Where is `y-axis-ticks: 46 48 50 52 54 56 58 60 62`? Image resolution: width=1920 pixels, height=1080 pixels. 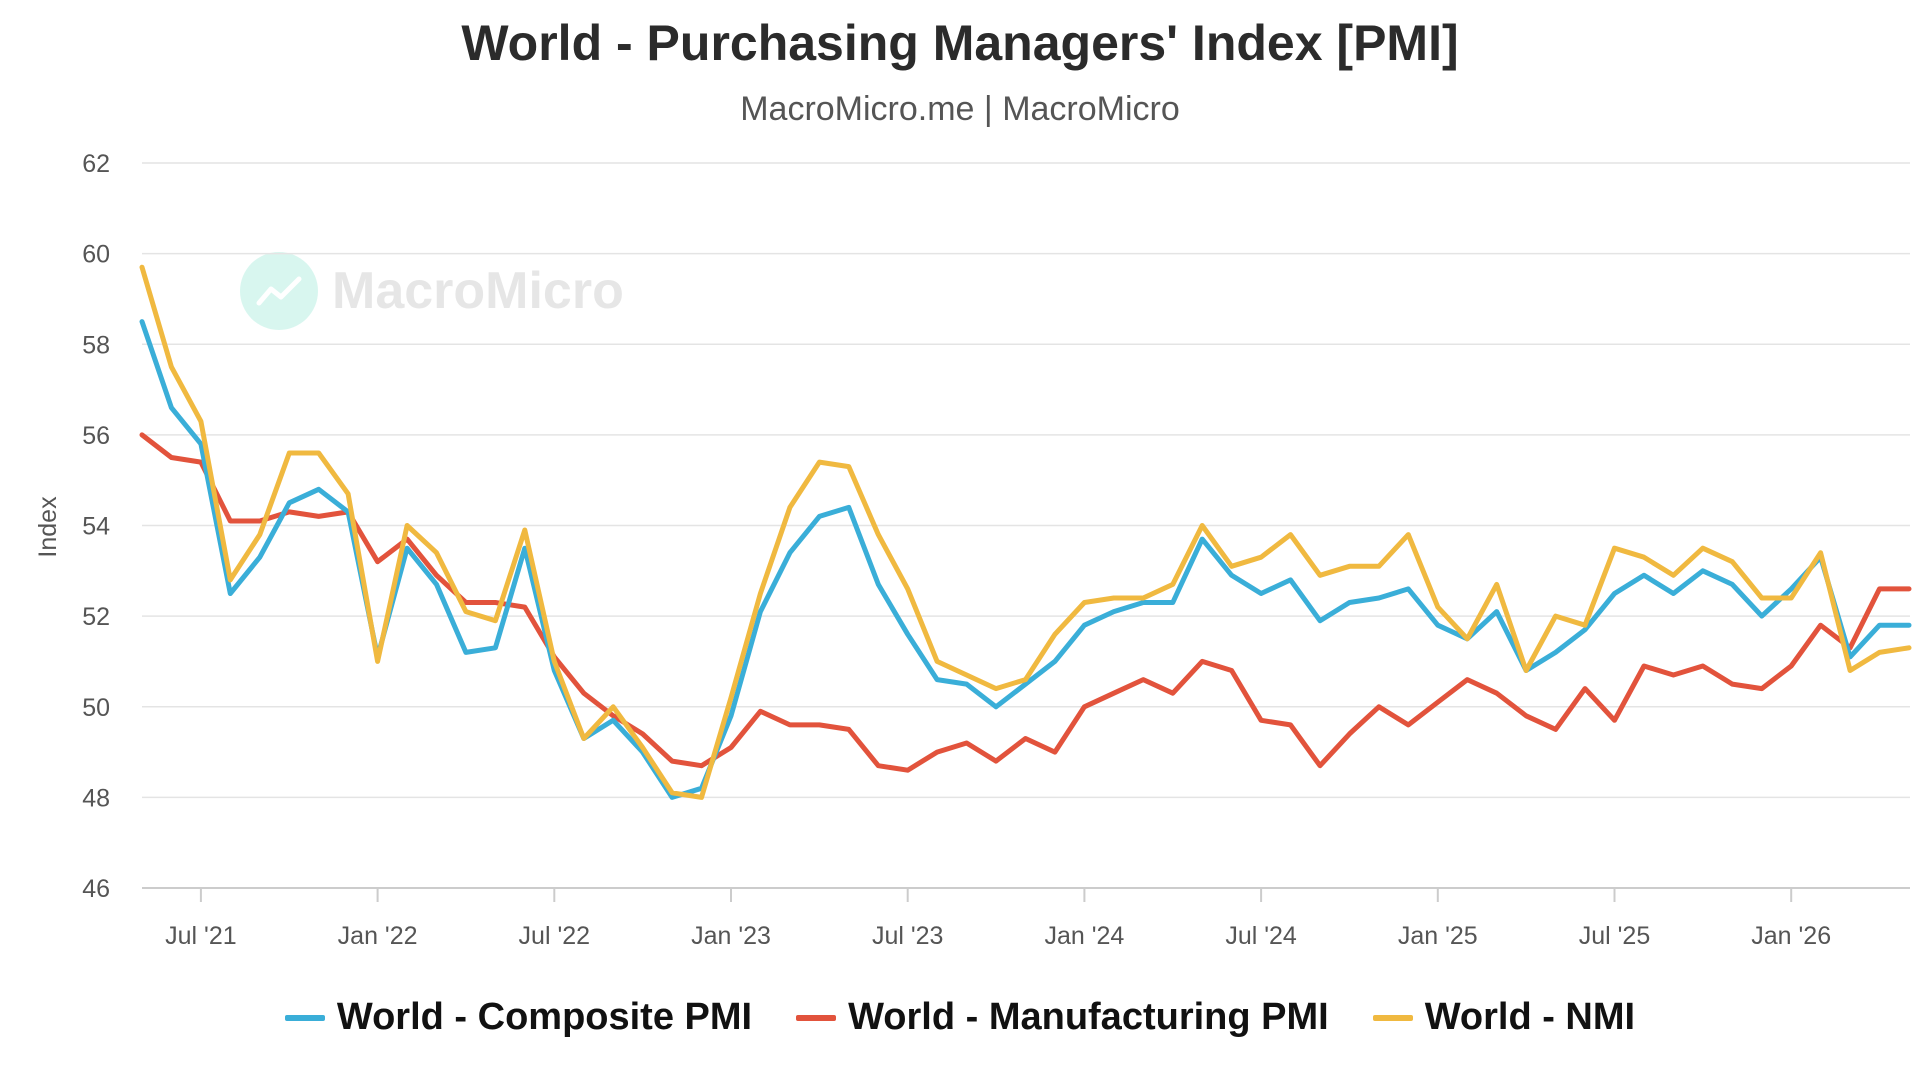
y-axis-ticks: 46 48 50 52 54 56 58 60 62 is located at coordinates (96, 526).